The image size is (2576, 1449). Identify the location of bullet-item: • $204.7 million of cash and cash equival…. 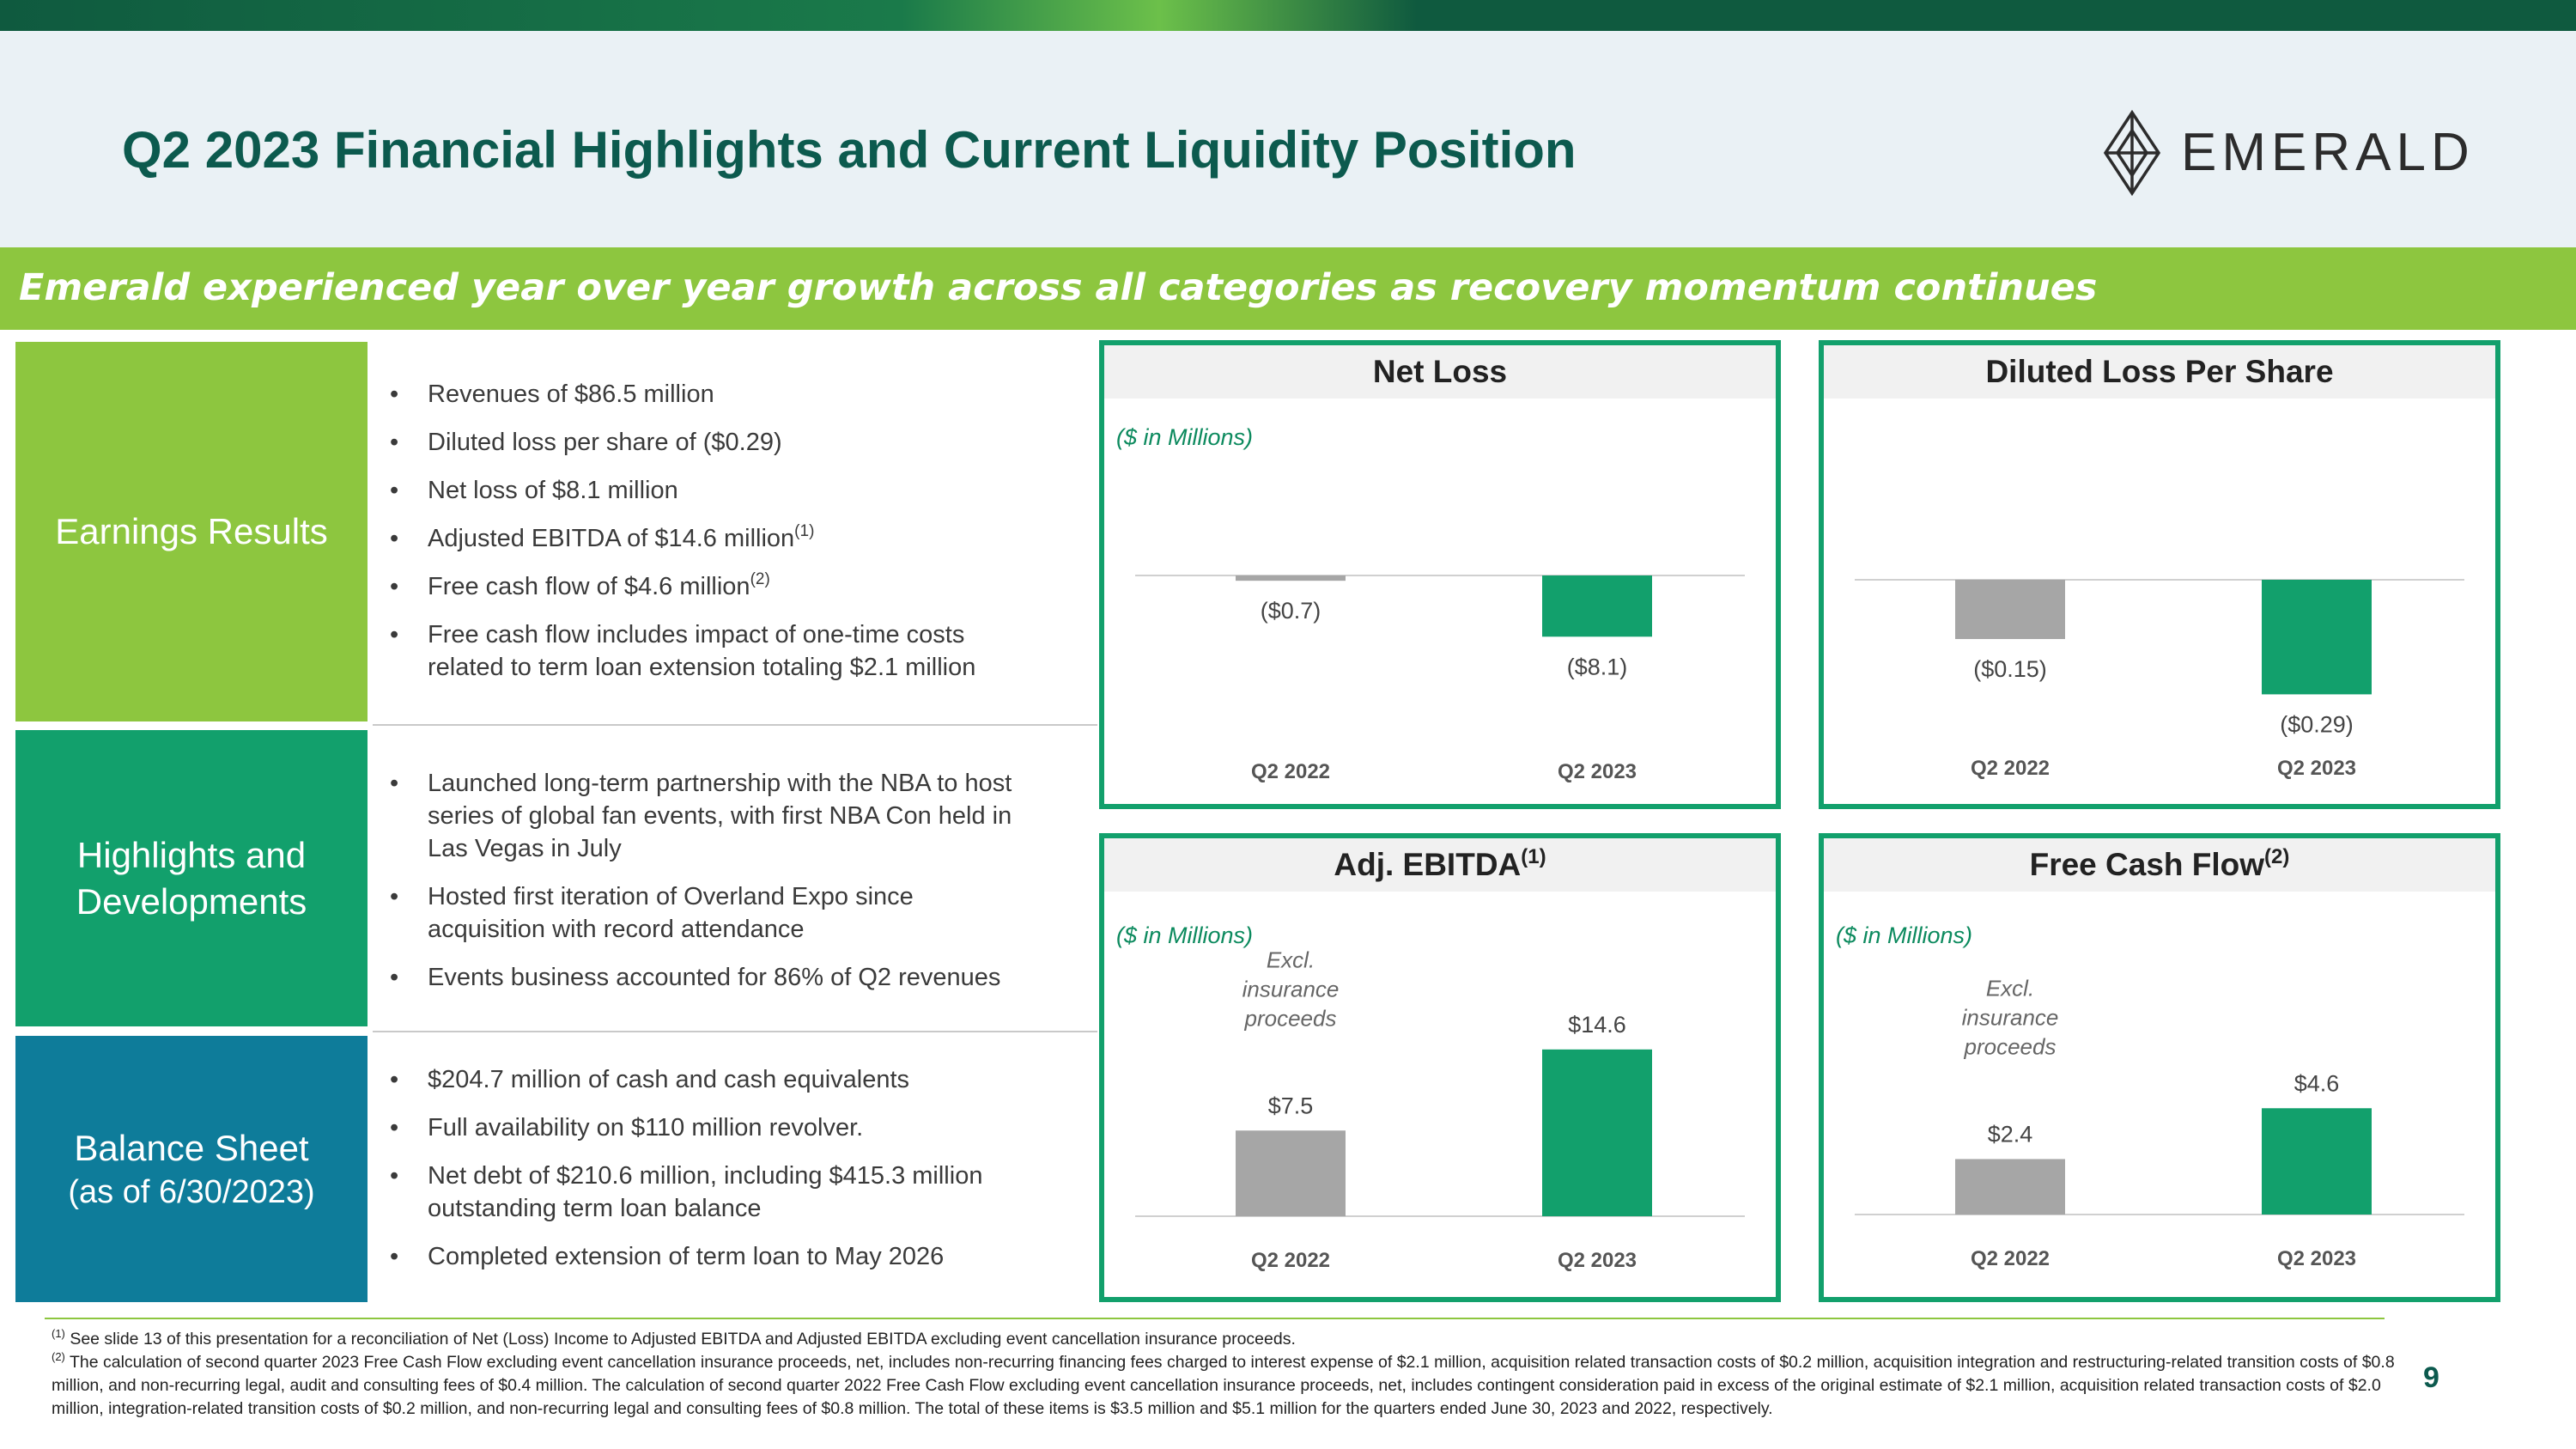
(650, 1079).